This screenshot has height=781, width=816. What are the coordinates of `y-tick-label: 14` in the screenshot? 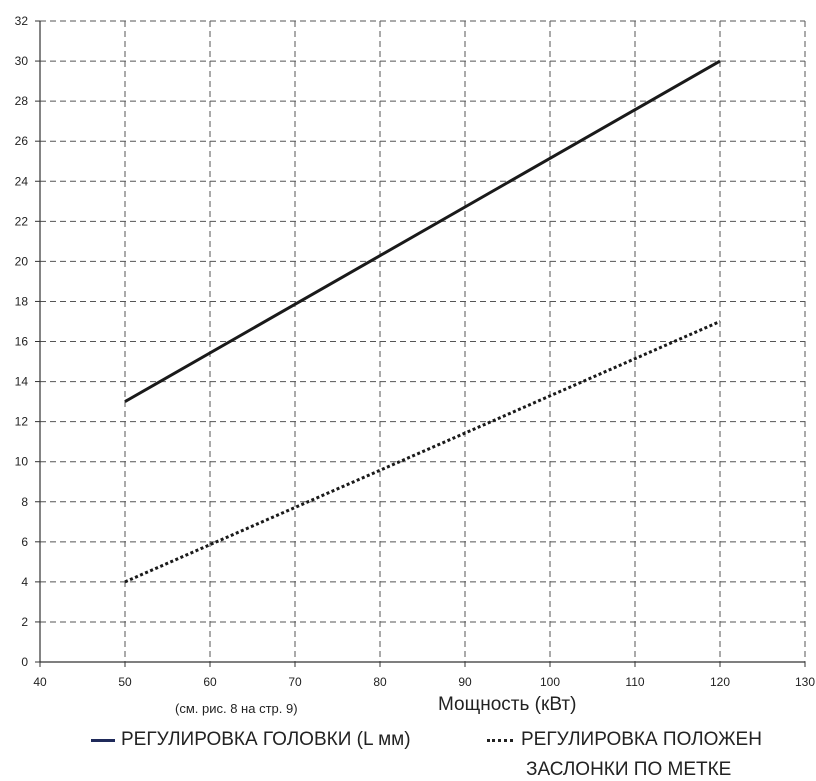 It's located at (22, 382).